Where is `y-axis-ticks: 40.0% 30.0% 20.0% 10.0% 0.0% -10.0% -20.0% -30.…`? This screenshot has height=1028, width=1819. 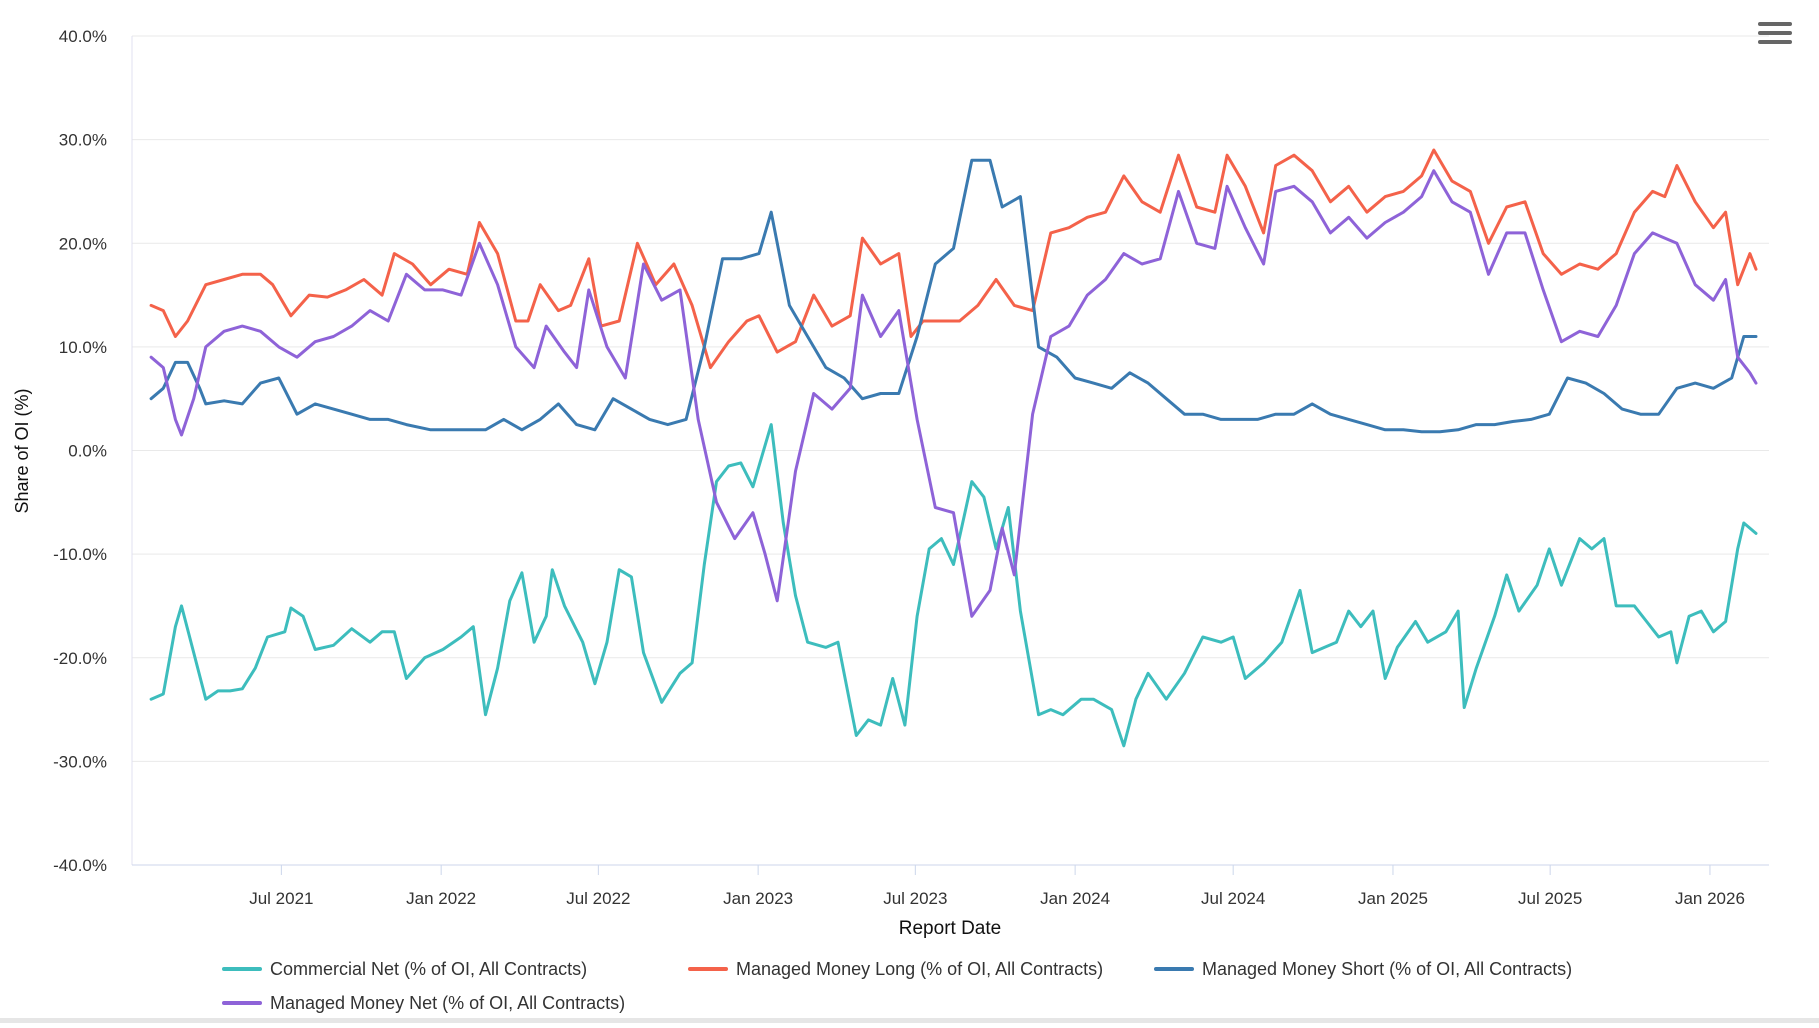
y-axis-ticks: 40.0% 30.0% 20.0% 10.0% 0.0% -10.0% -20.0% -30.… is located at coordinates (80, 451).